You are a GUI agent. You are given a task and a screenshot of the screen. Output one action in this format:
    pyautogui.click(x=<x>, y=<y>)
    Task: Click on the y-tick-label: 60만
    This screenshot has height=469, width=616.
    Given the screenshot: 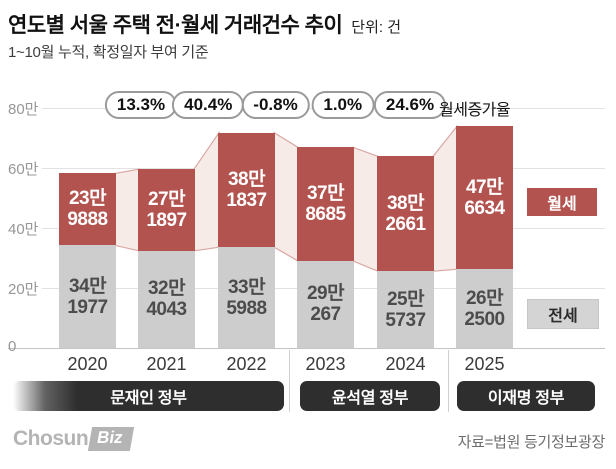 What is the action you would take?
    pyautogui.click(x=23, y=169)
    